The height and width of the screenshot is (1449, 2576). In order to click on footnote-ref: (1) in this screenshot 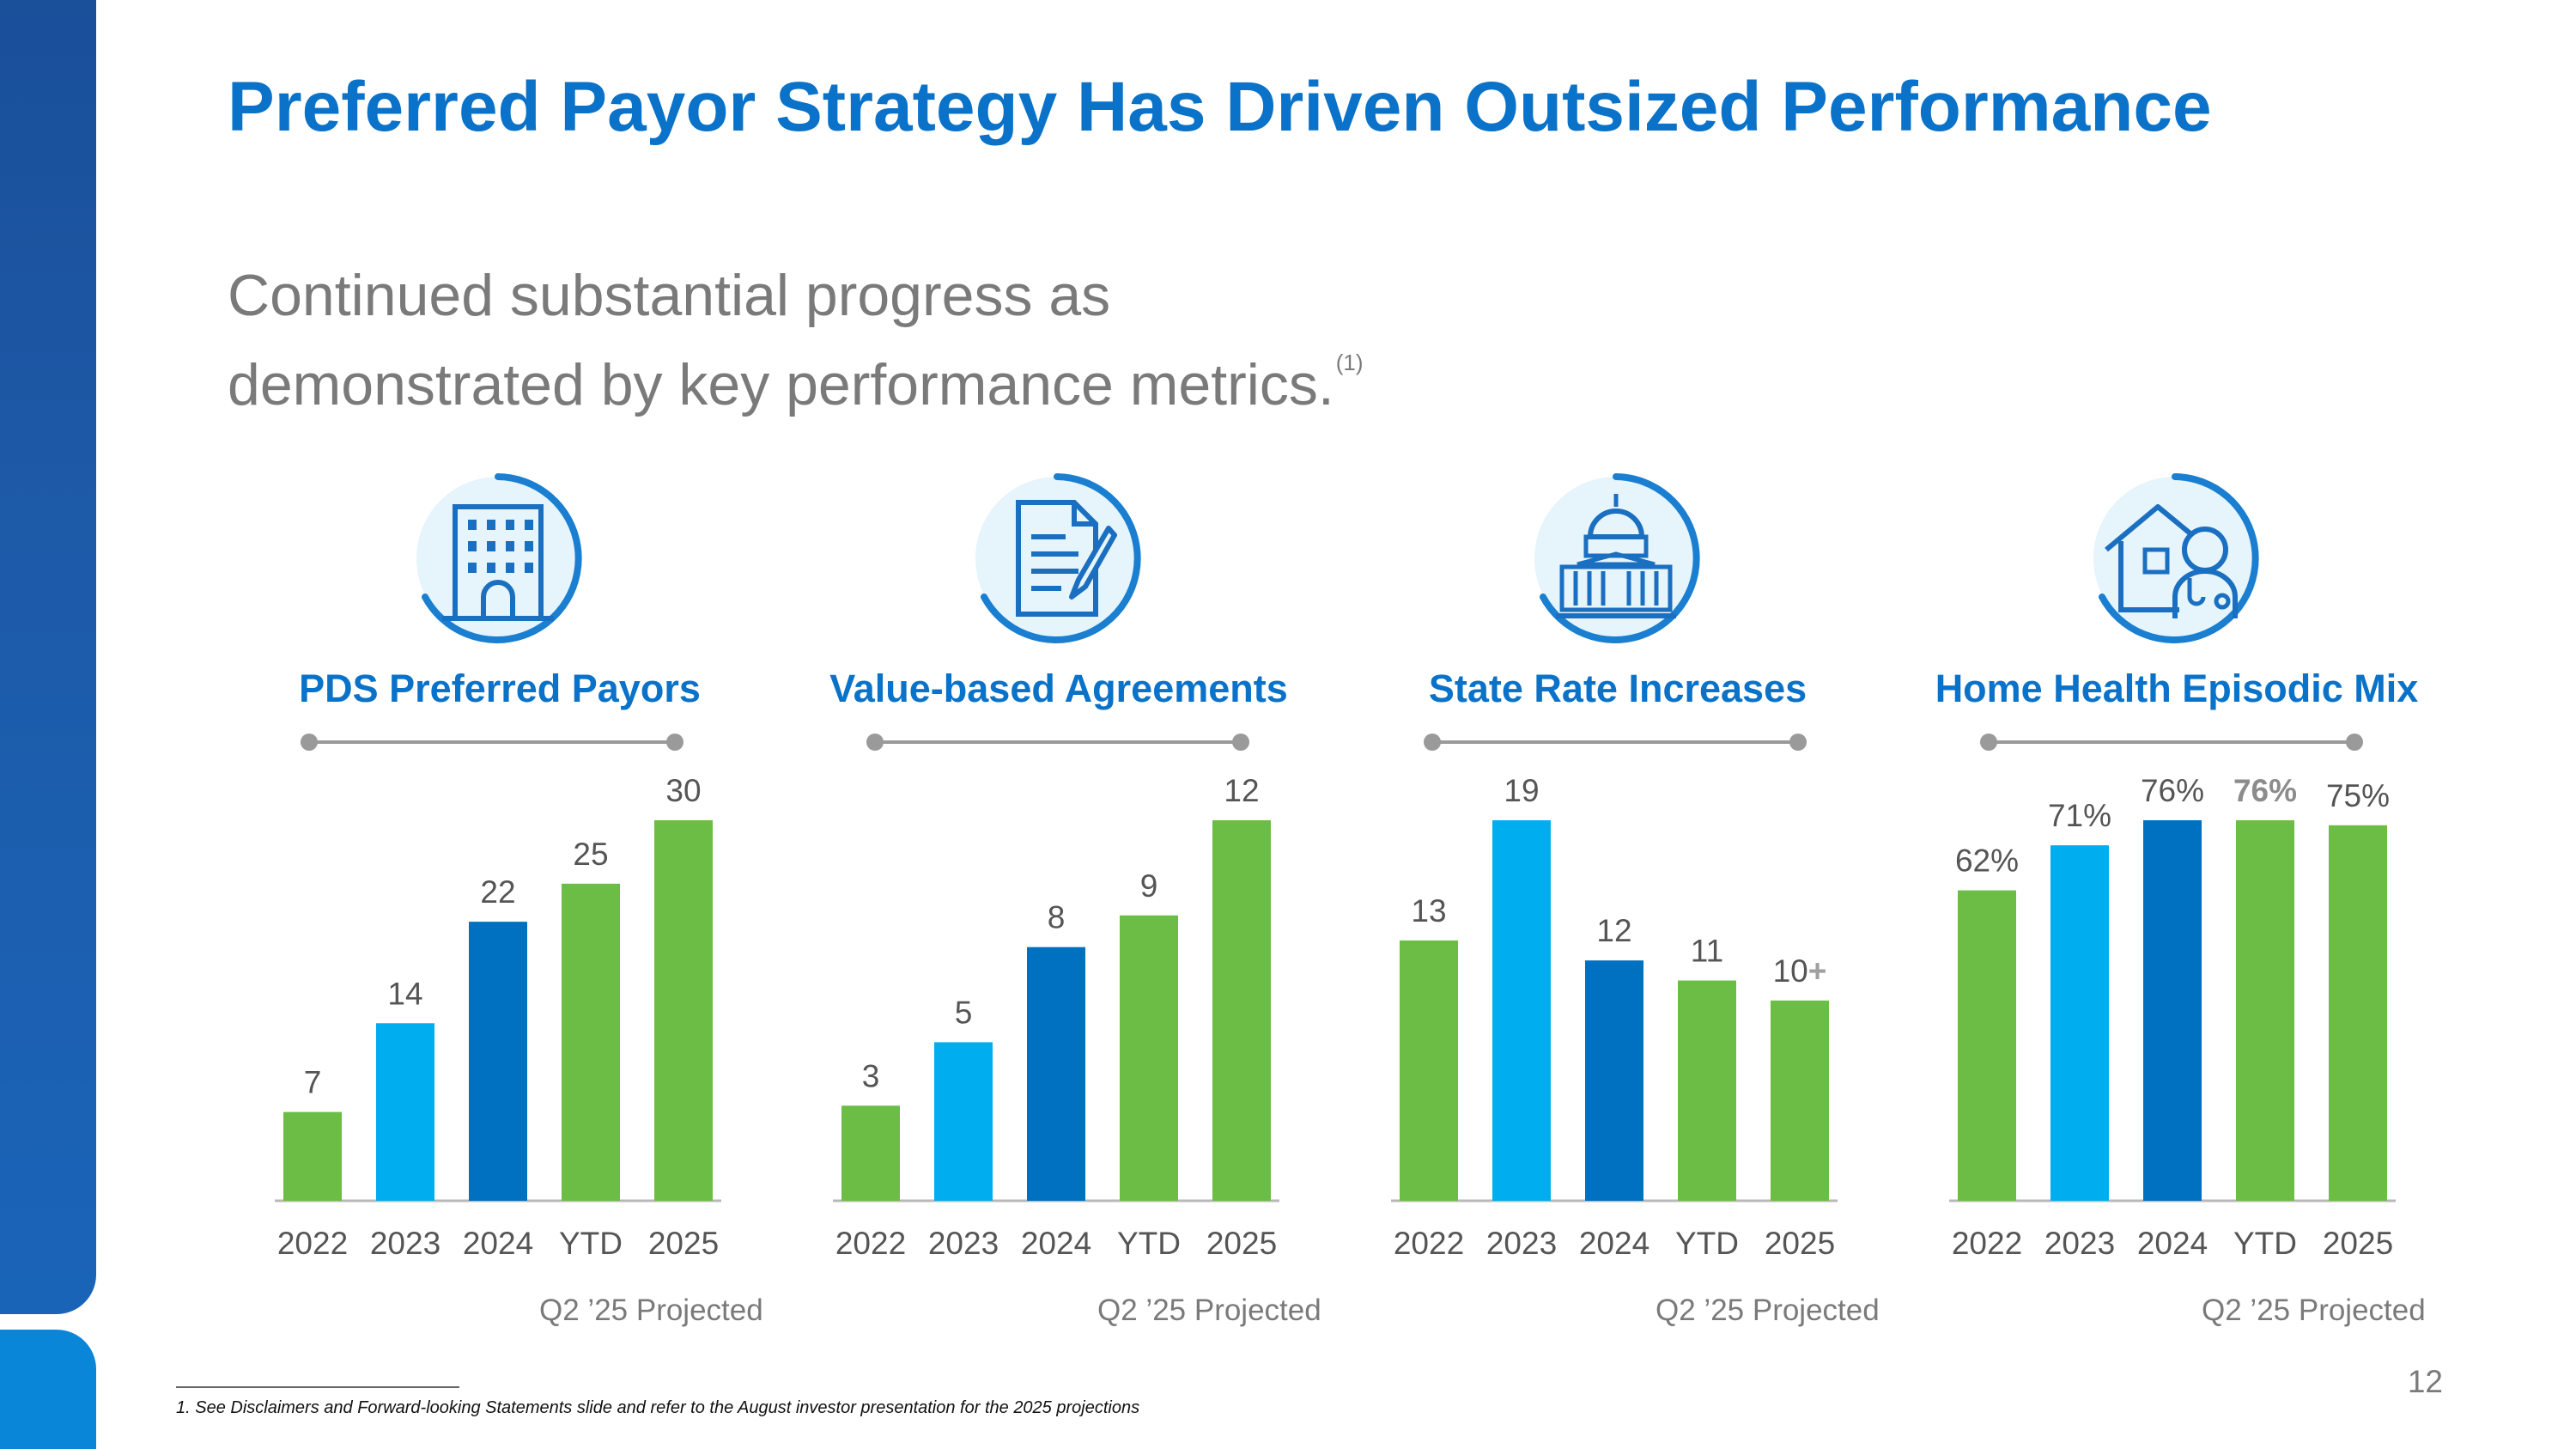, I will do `click(1349, 362)`.